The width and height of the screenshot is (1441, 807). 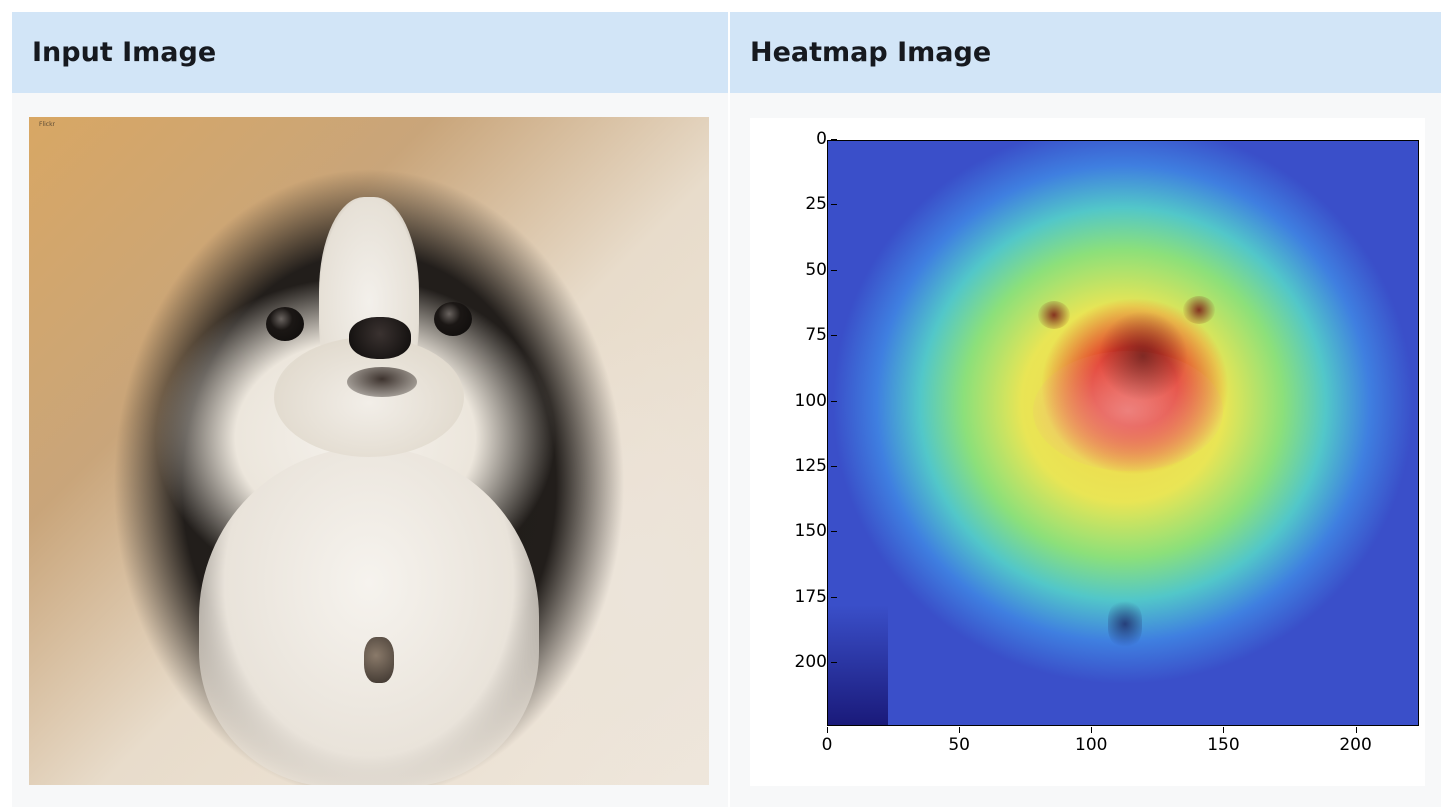 What do you see at coordinates (1223, 741) in the screenshot?
I see `x-tick-label: 150` at bounding box center [1223, 741].